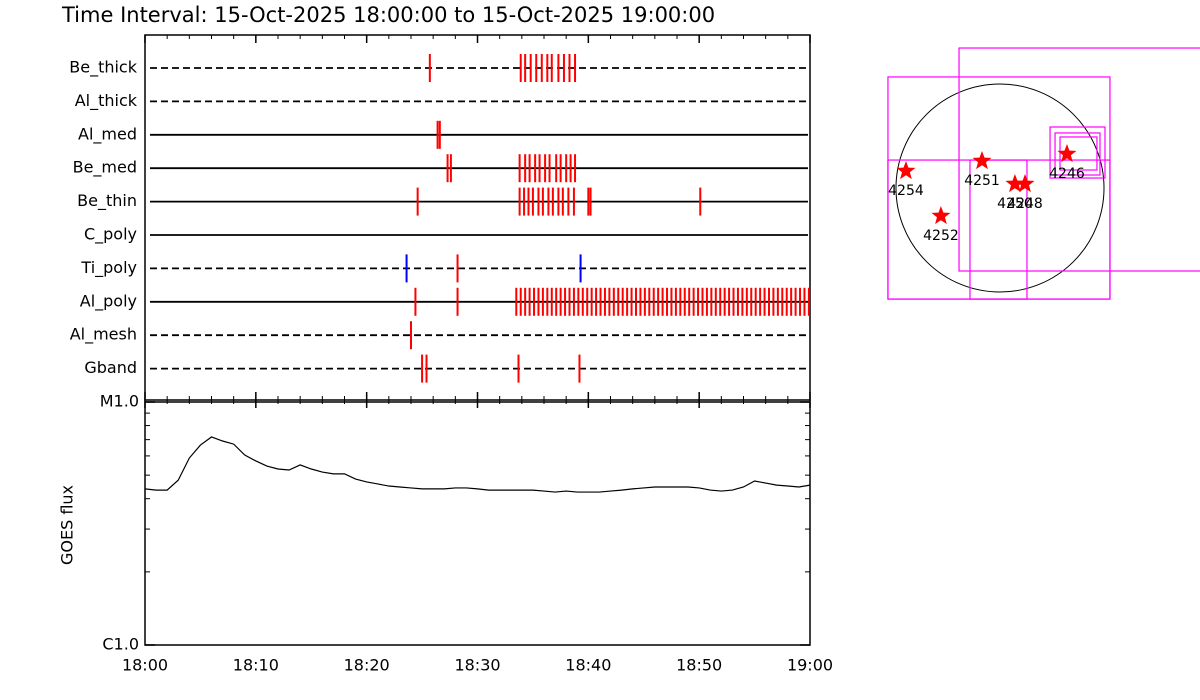 This screenshot has height=700, width=1200. Describe the element at coordinates (699, 665) in the screenshot. I see `x-tick-label: 18:50` at that location.